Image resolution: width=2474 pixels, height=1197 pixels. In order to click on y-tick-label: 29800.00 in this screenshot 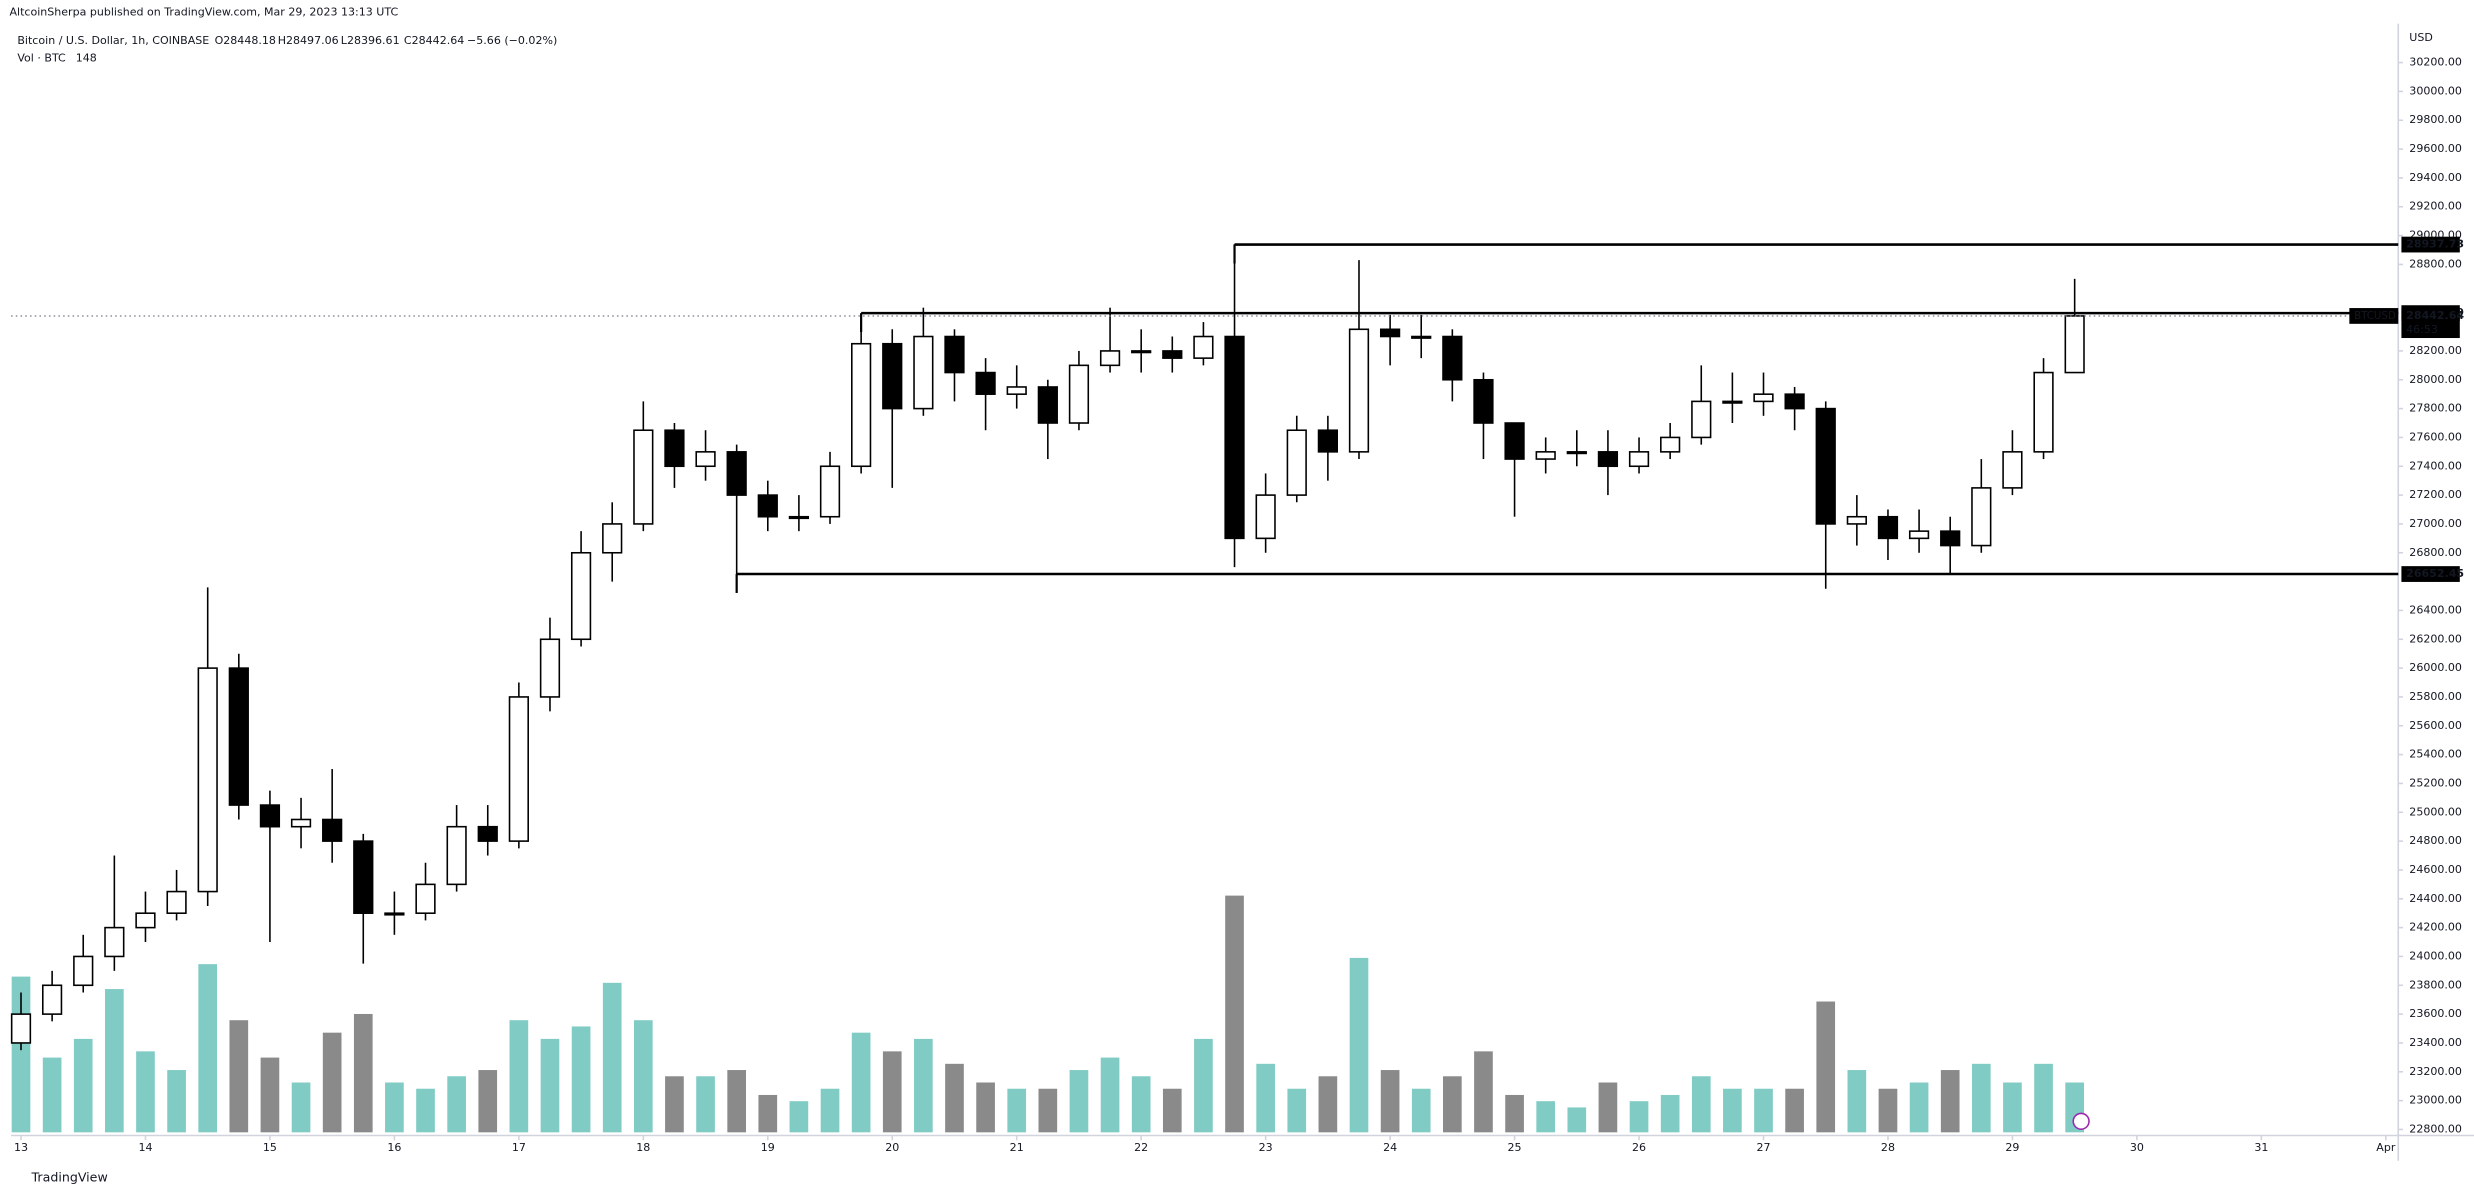, I will do `click(2435, 119)`.